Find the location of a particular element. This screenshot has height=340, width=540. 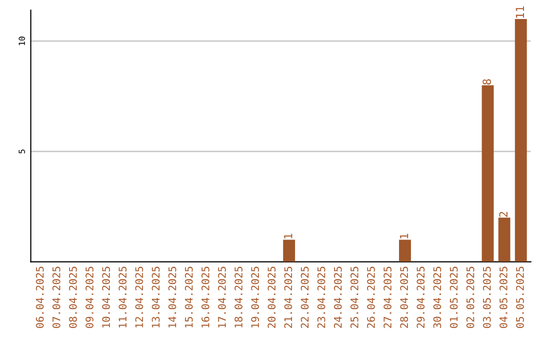

x-tick-label: 01.05.2025 is located at coordinates (454, 297).